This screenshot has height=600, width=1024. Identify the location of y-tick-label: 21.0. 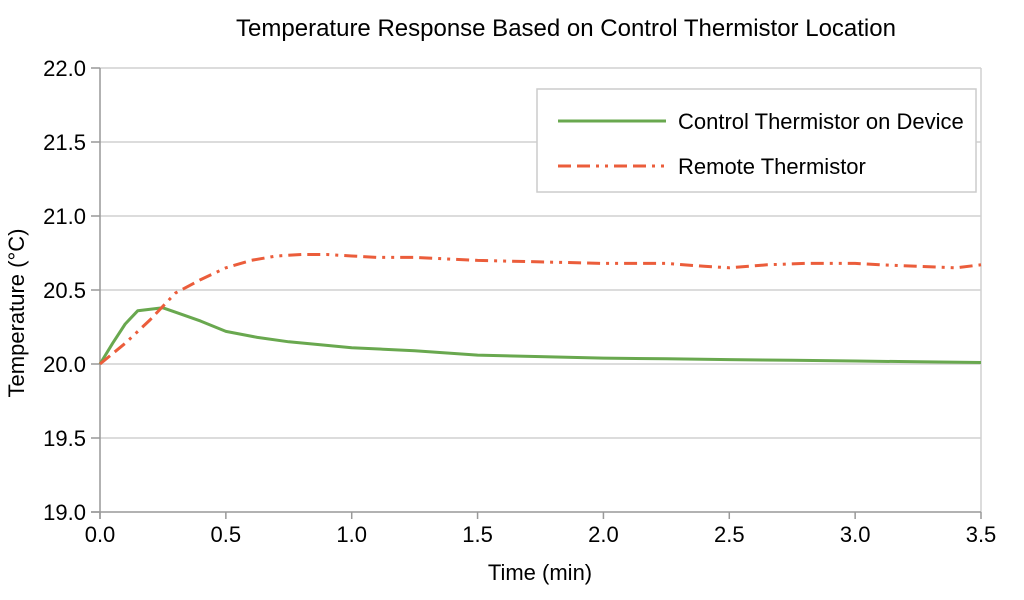
(64, 216).